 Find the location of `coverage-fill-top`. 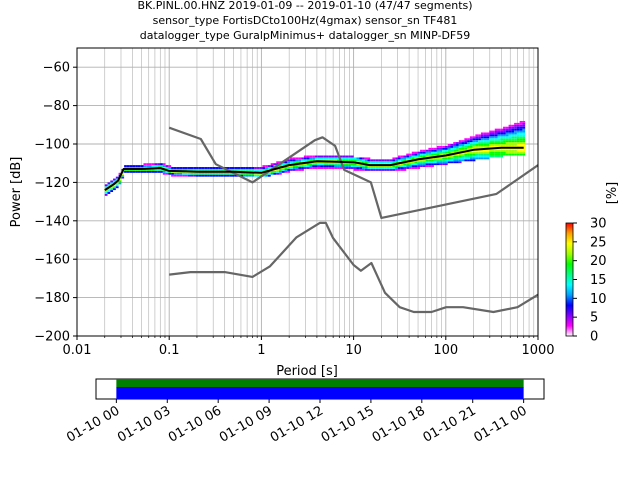

coverage-fill-top is located at coordinates (320, 383).